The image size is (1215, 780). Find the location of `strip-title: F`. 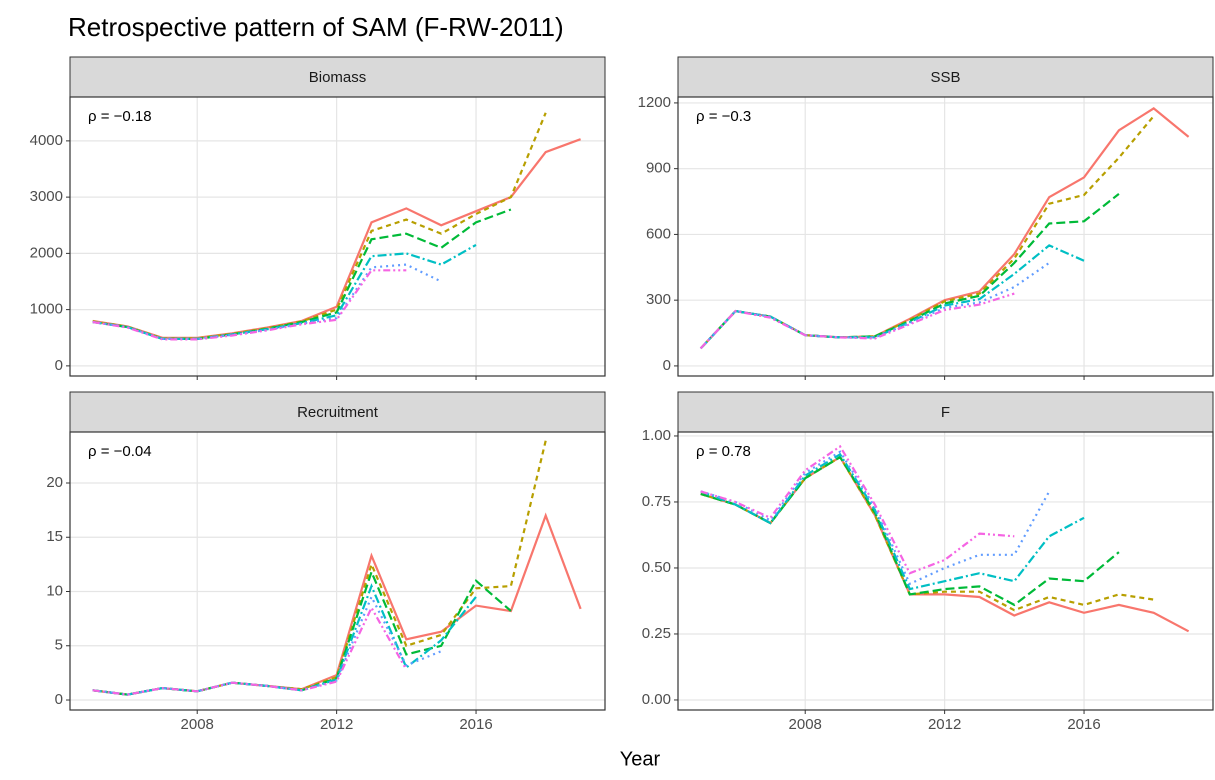

strip-title: F is located at coordinates (945, 412).